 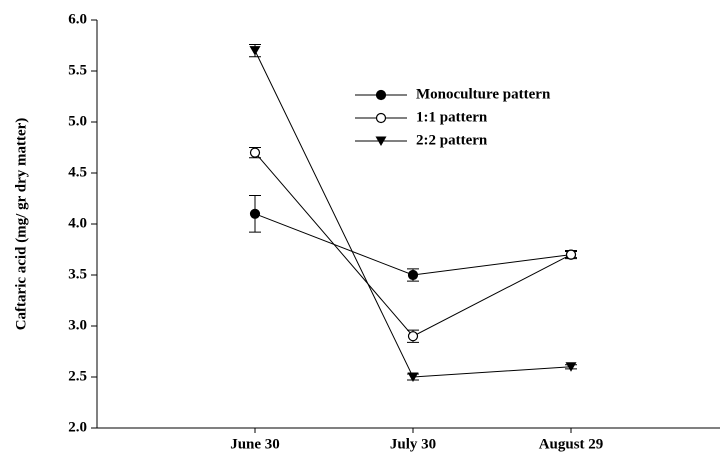 I want to click on y-axis-label: Caftaric acid (mg/ gr dry matter), so click(x=21, y=224).